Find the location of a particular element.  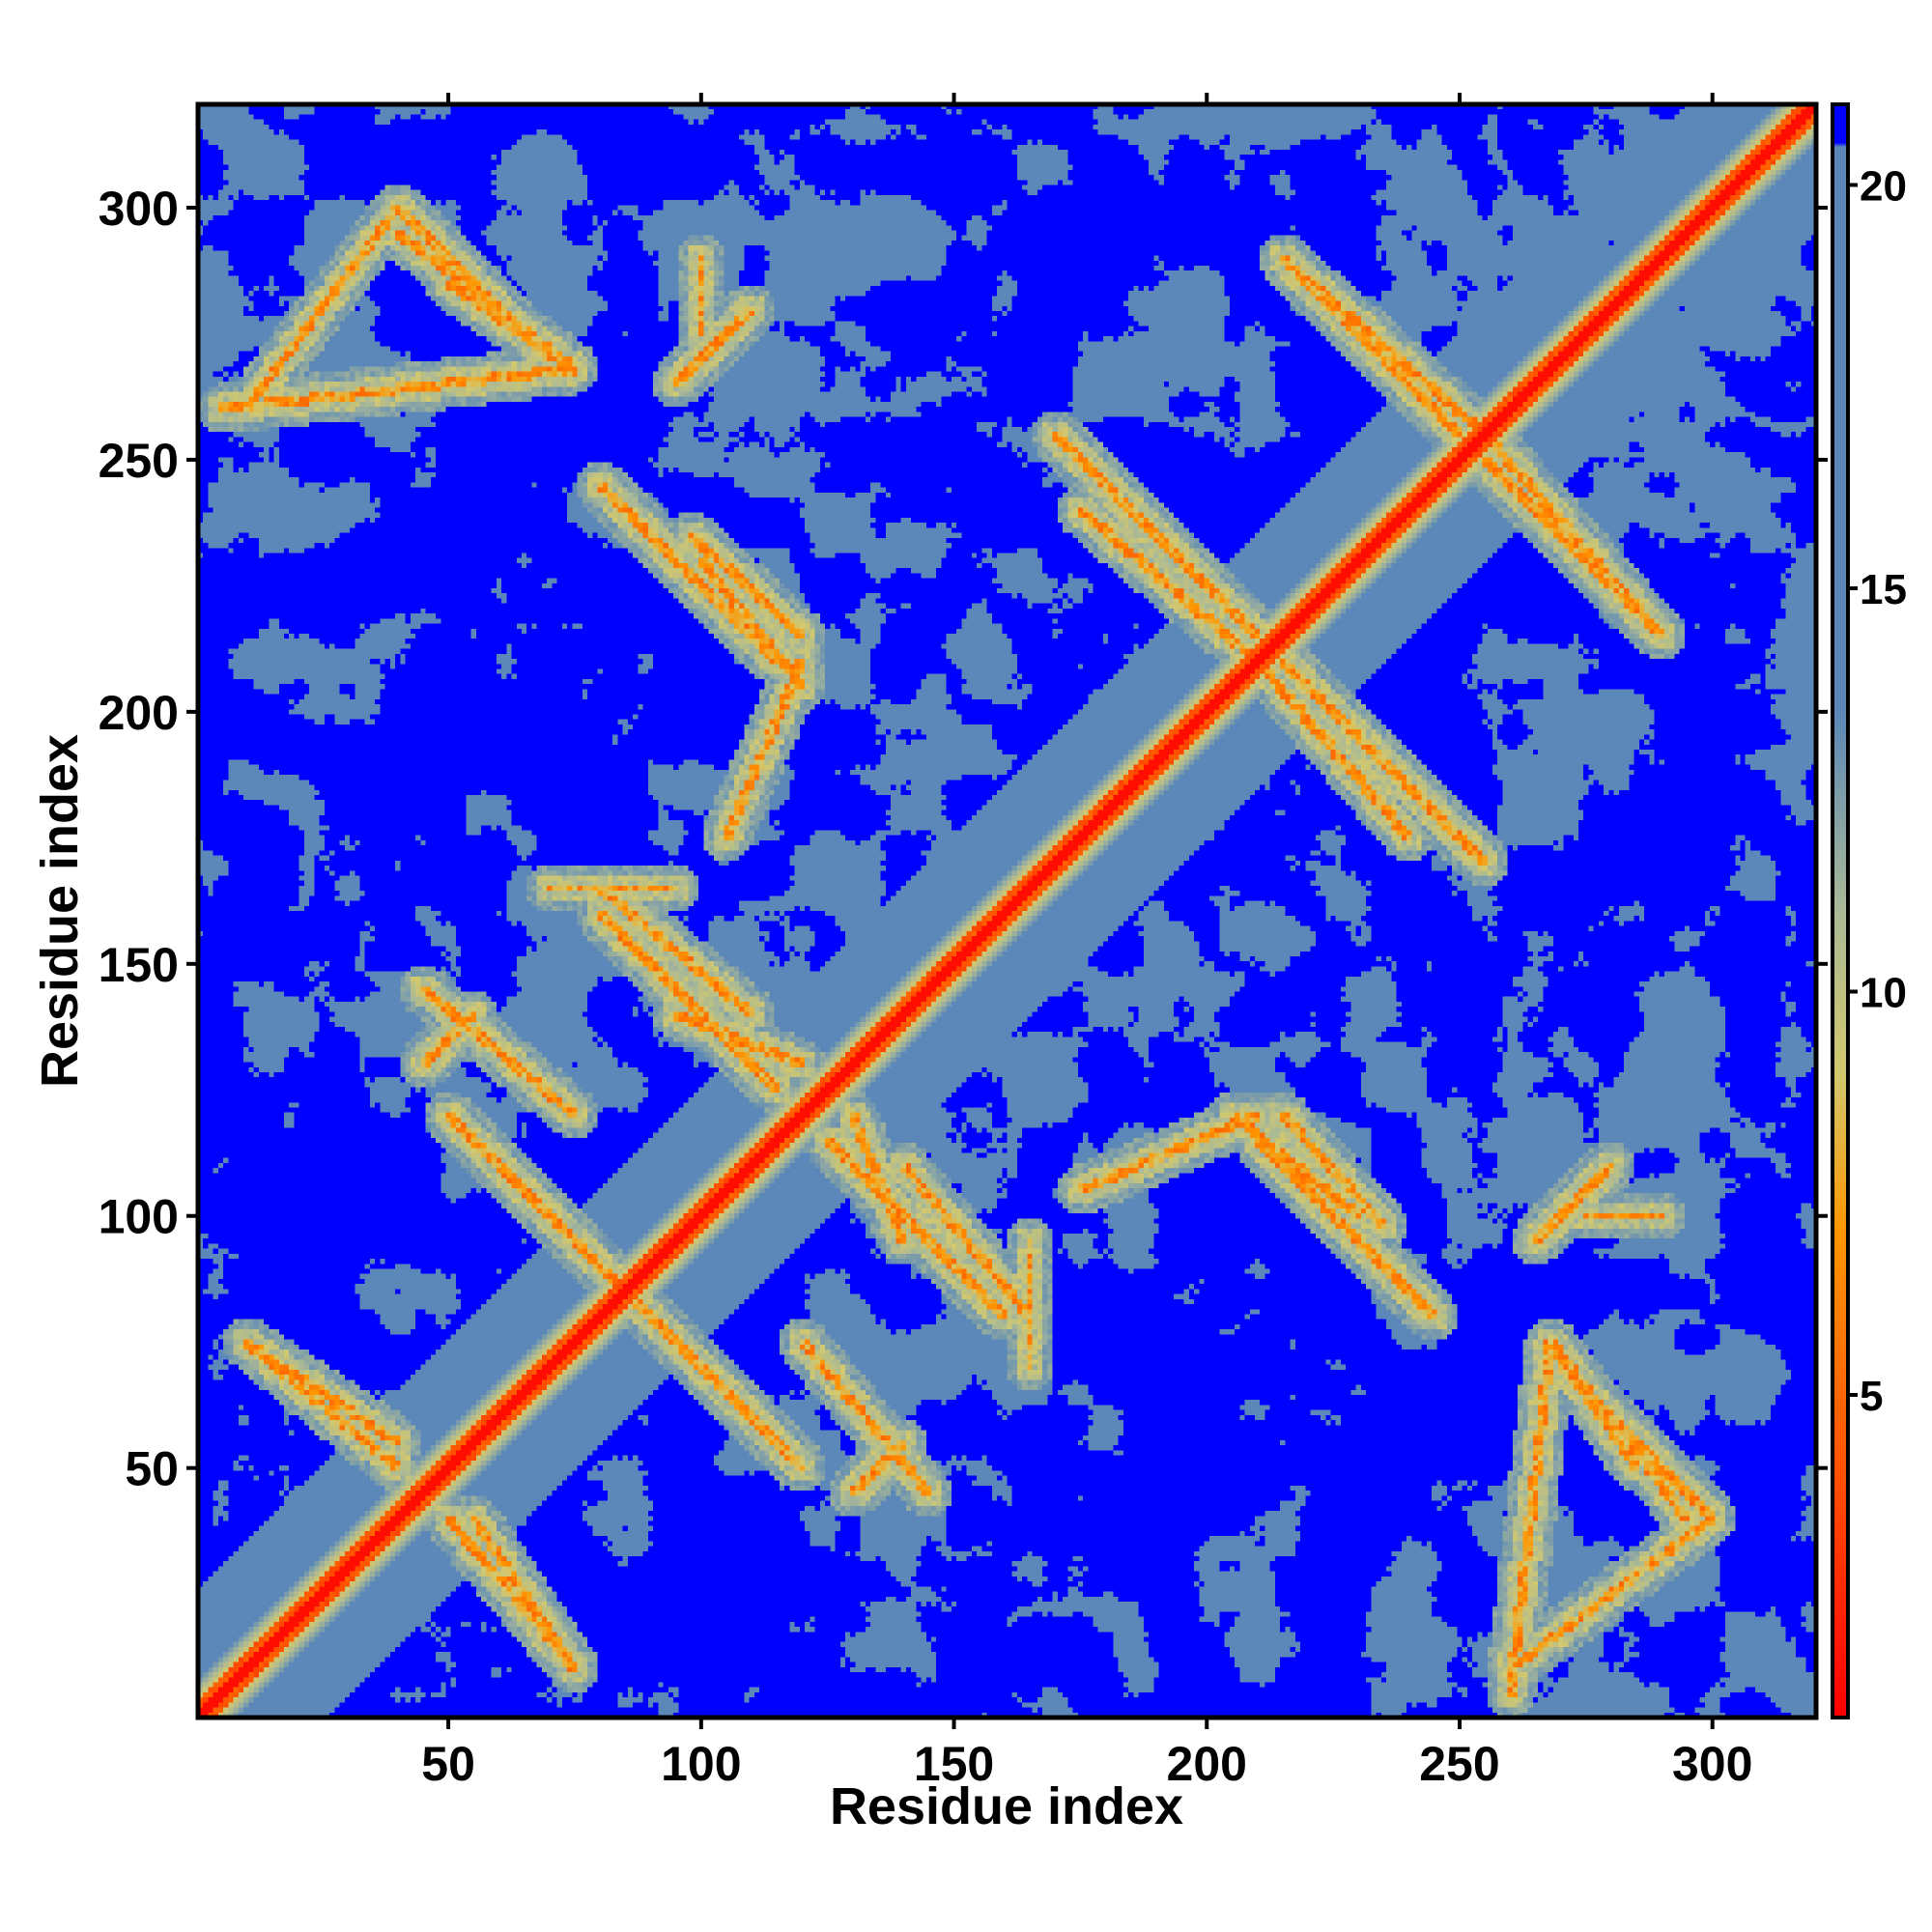

x-axis-label: Residue index is located at coordinates (1006, 1806).